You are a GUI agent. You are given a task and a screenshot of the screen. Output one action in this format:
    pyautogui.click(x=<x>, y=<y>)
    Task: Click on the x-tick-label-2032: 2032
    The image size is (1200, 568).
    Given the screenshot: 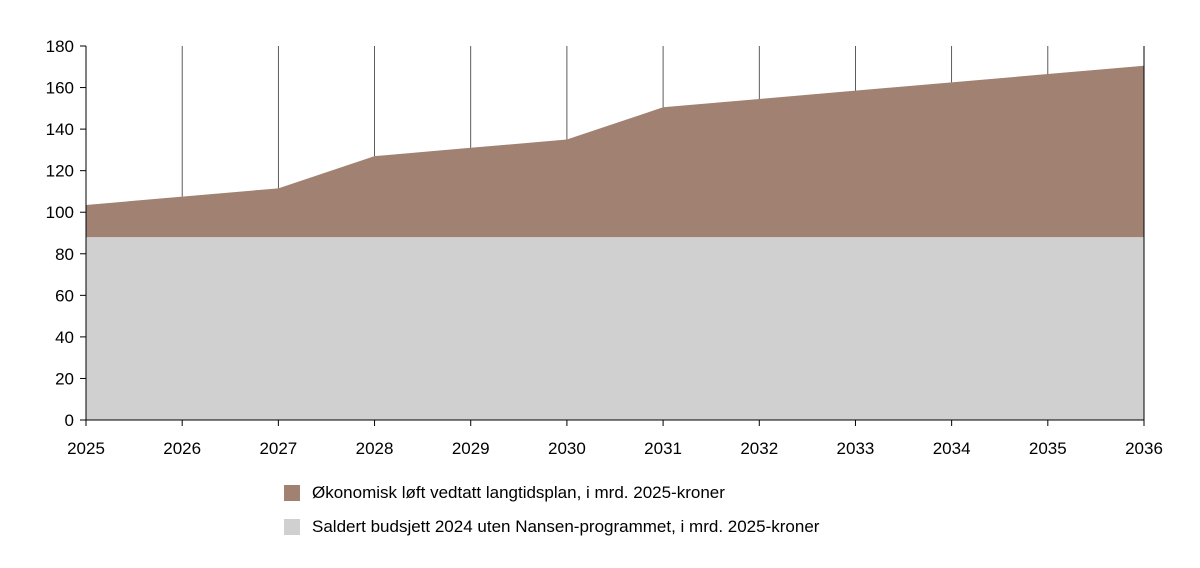 What is the action you would take?
    pyautogui.click(x=759, y=448)
    